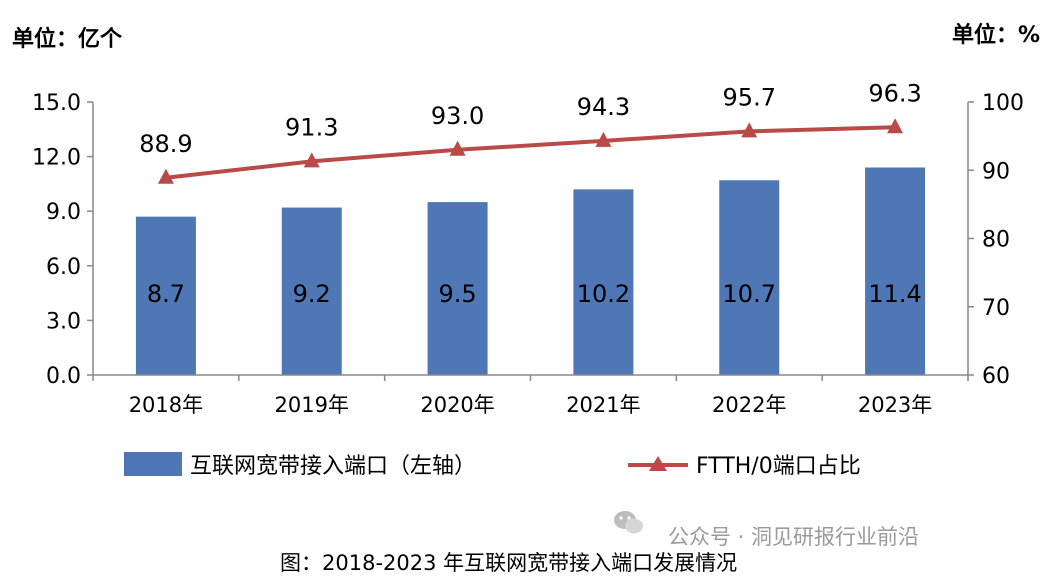  What do you see at coordinates (56, 103) in the screenshot?
I see `left-tick-label: 15.0` at bounding box center [56, 103].